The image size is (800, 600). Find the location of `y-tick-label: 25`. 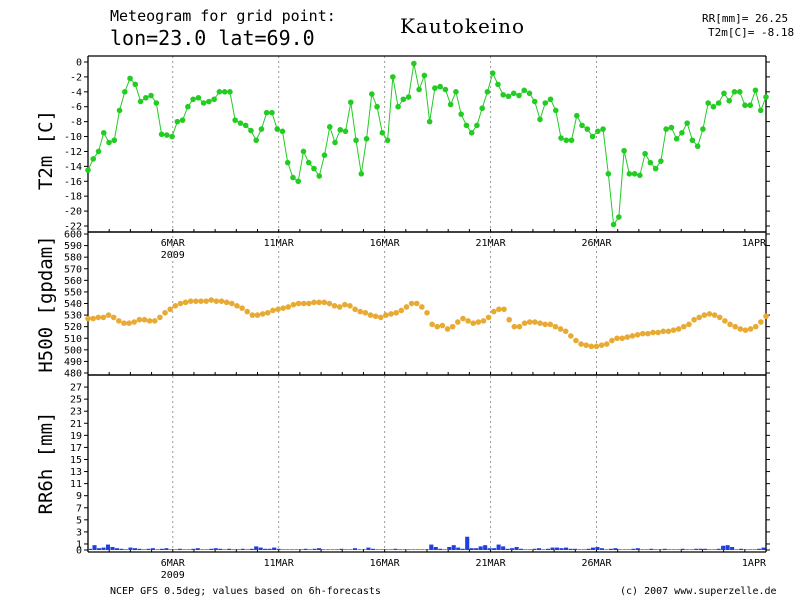

y-tick-label: 25 is located at coordinates (76, 400).